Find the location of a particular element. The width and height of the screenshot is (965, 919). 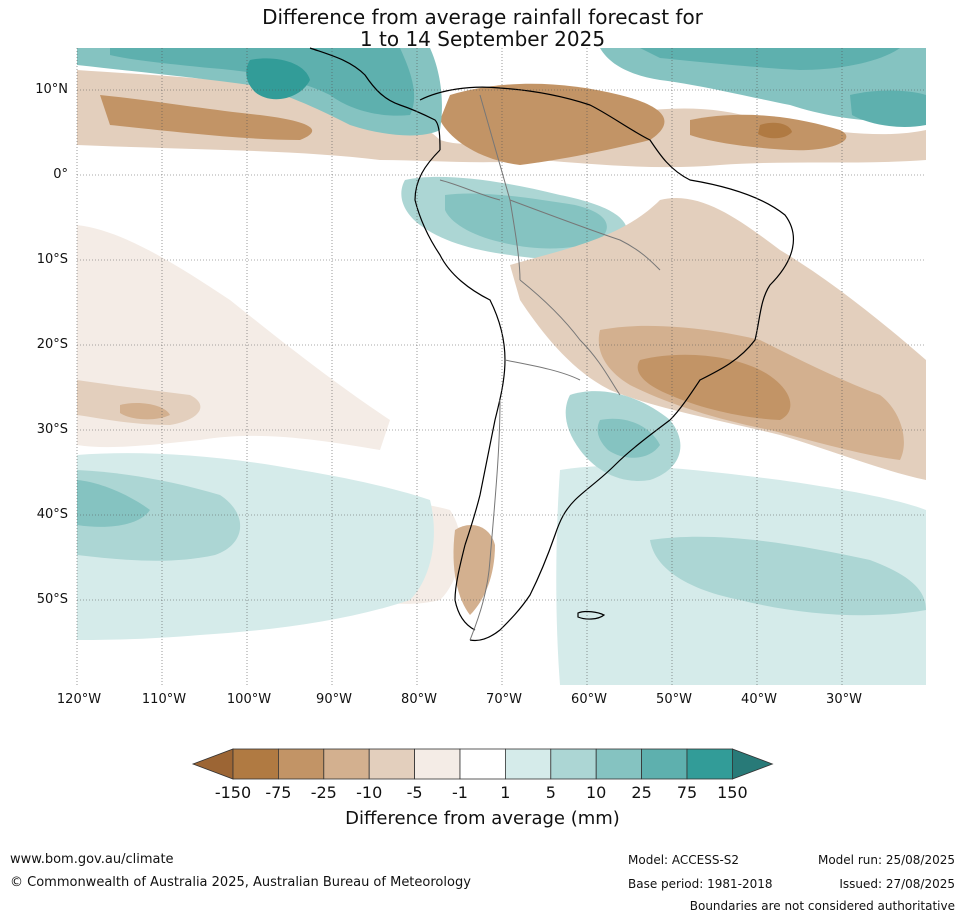

coastline-southern-cone is located at coordinates (570, 530).